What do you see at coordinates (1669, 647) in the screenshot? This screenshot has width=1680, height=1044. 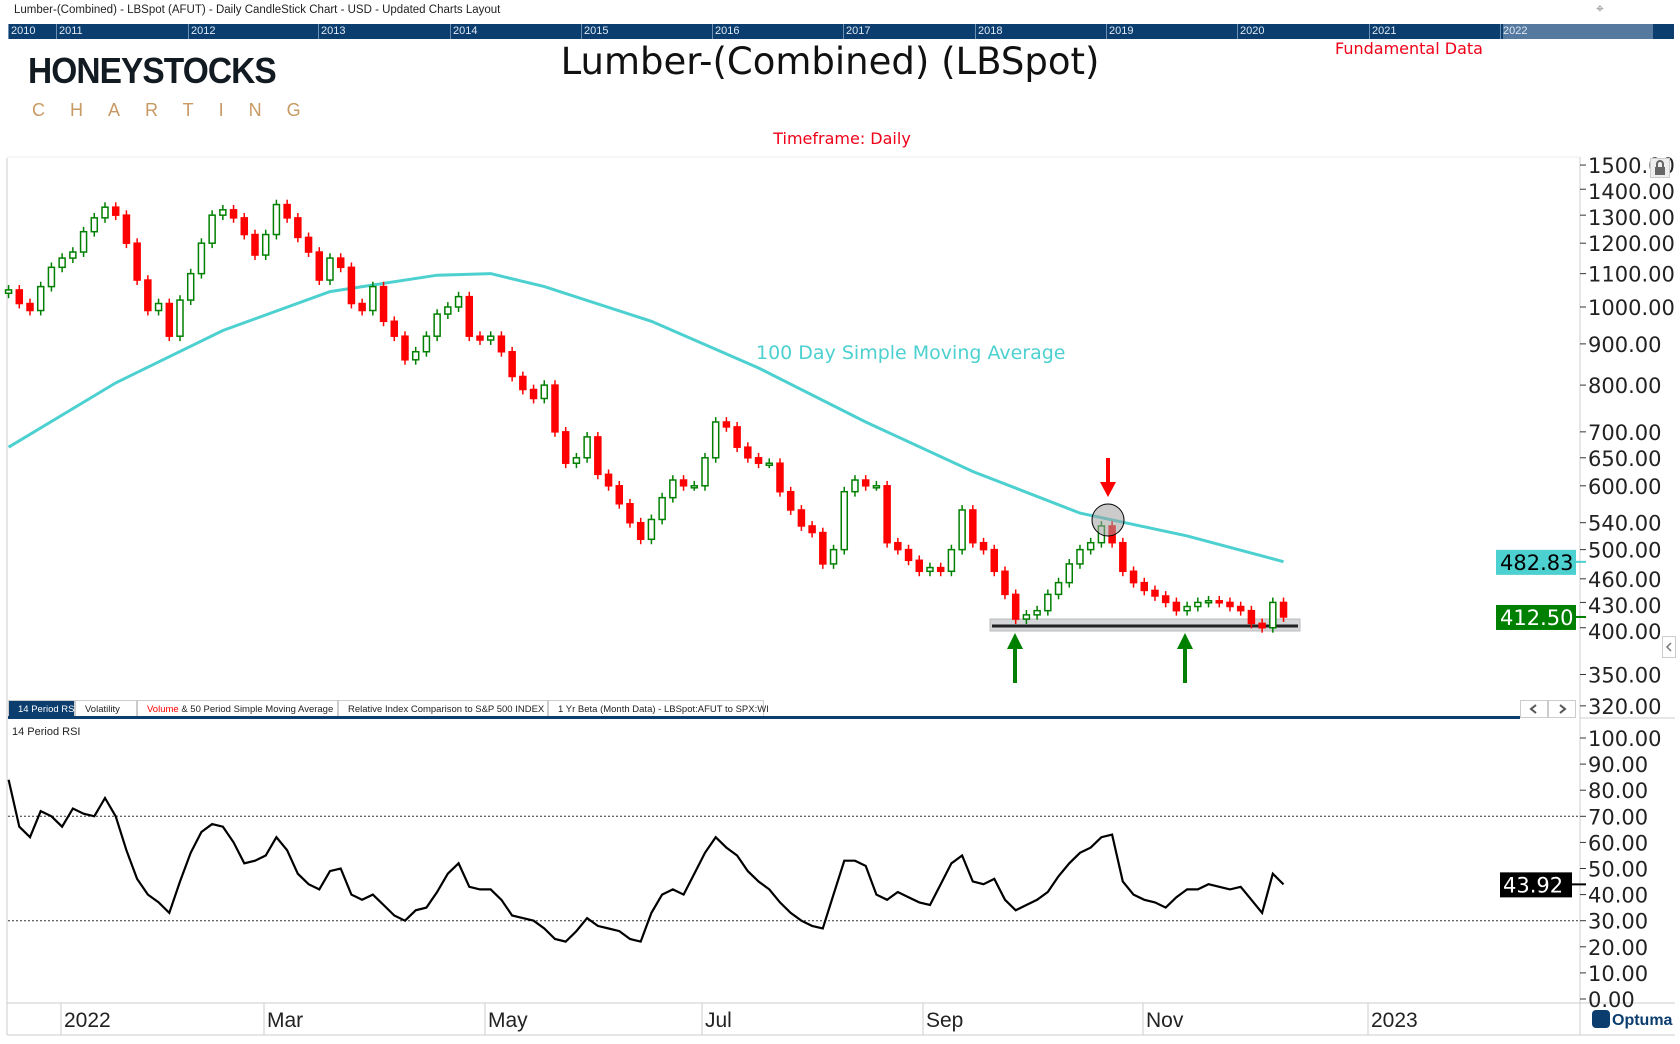 I see `collapse-panel-button` at bounding box center [1669, 647].